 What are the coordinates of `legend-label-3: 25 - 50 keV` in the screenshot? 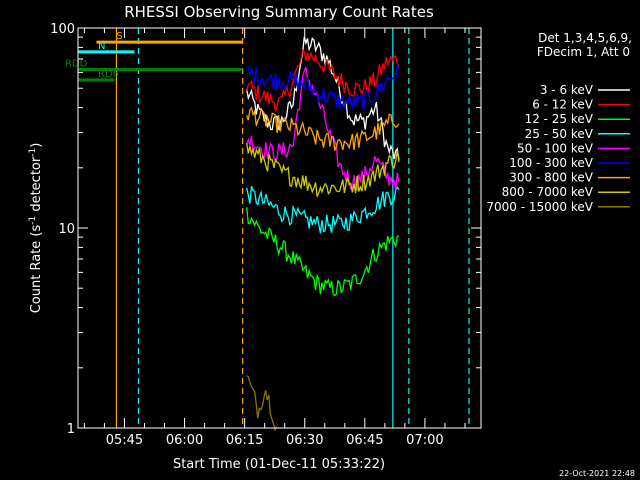 It's located at (559, 134).